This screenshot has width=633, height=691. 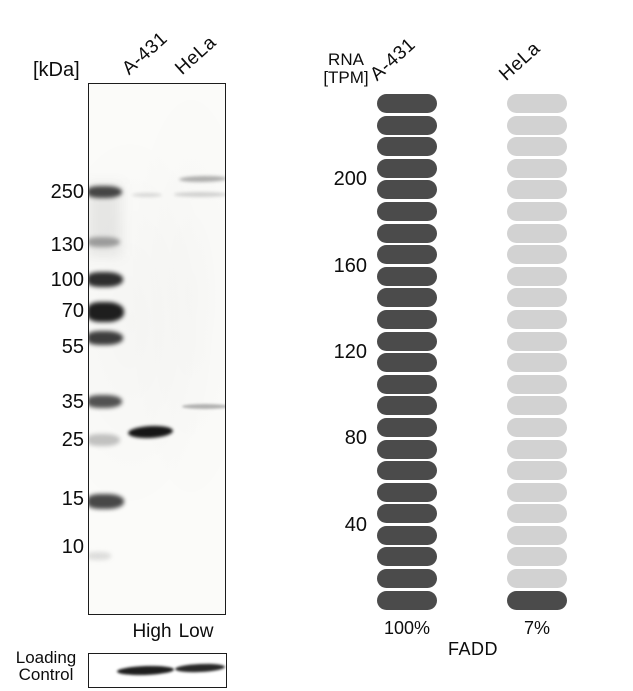 I want to click on y-tick-40: 40, so click(x=355, y=525).